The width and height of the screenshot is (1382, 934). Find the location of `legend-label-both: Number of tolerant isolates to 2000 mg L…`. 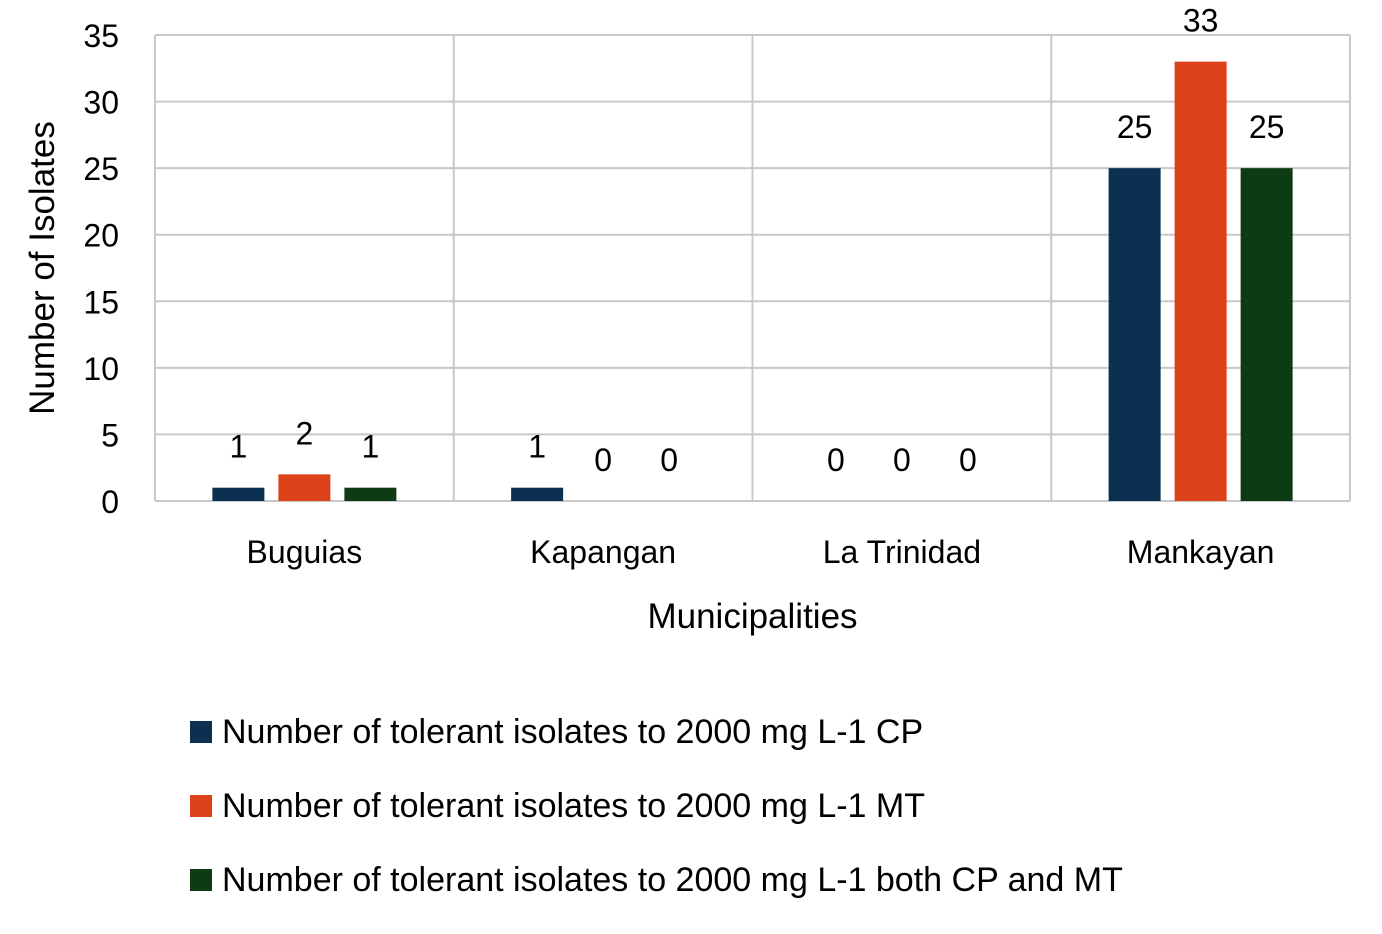

legend-label-both: Number of tolerant isolates to 2000 mg L… is located at coordinates (672, 879).